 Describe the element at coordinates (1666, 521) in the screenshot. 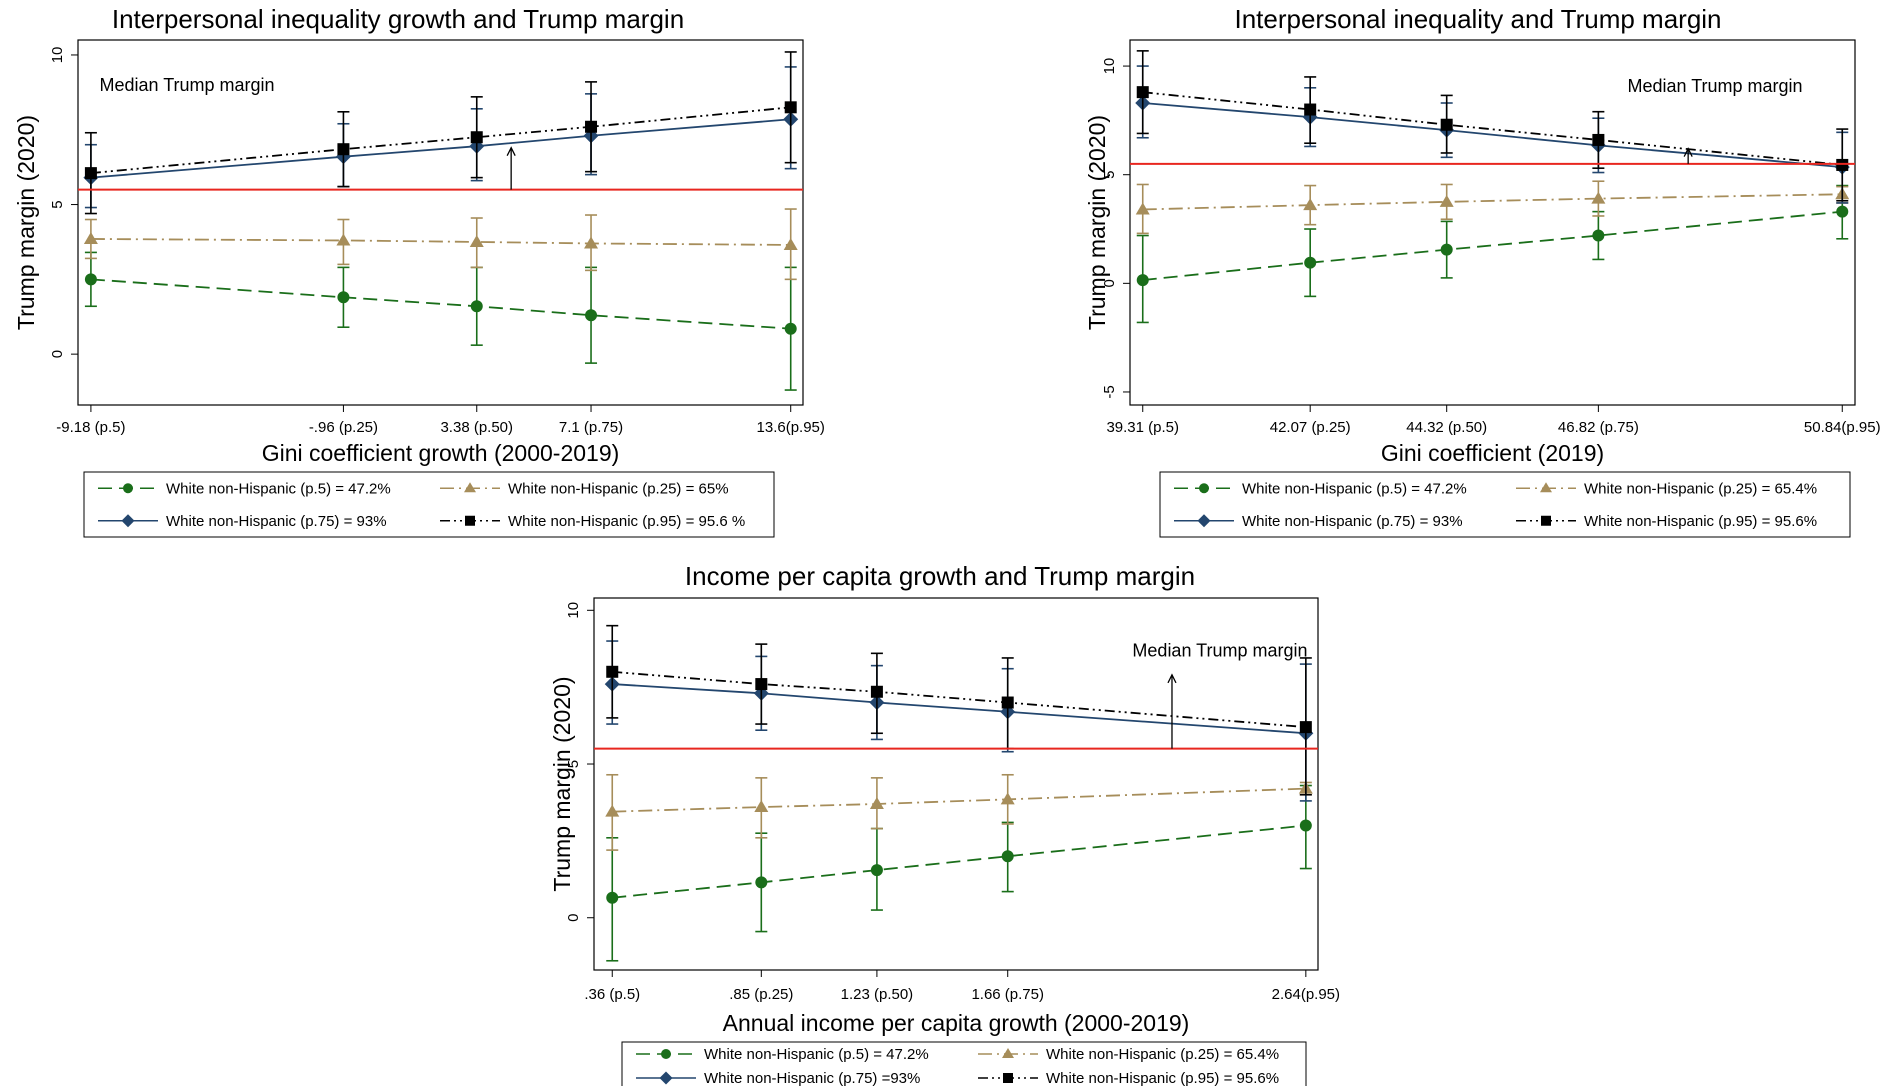

I see `legend-item-4: White non-Hispanic (p.95) = 95.6%` at that location.